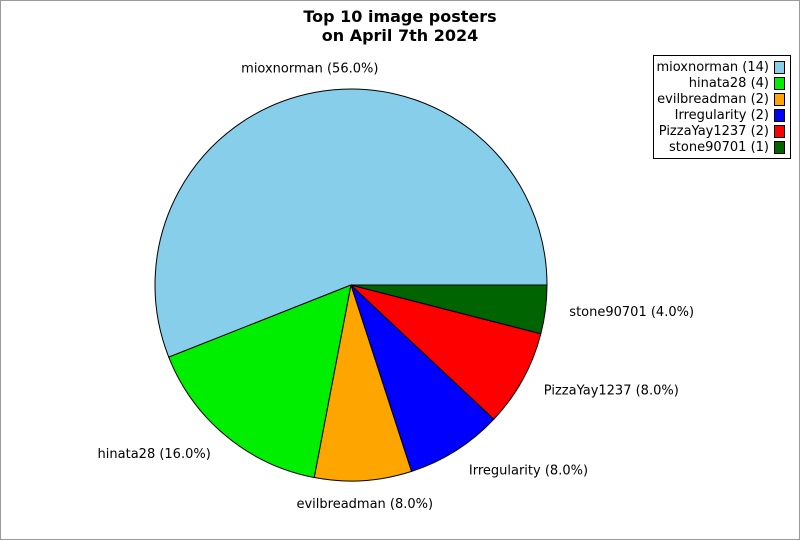 This screenshot has height=540, width=800. What do you see at coordinates (400, 16) in the screenshot?
I see `chart-title-line1: Top 10 image posters` at bounding box center [400, 16].